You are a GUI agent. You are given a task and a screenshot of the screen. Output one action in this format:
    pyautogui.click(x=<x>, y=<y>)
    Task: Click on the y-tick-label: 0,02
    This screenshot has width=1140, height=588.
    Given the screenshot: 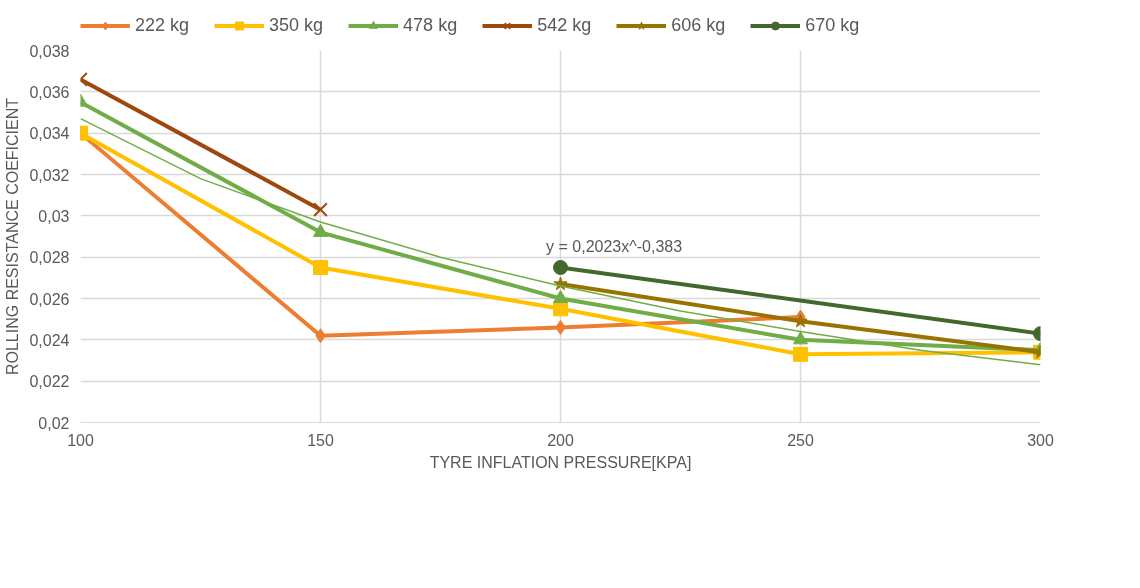 What is the action you would take?
    pyautogui.click(x=54, y=423)
    